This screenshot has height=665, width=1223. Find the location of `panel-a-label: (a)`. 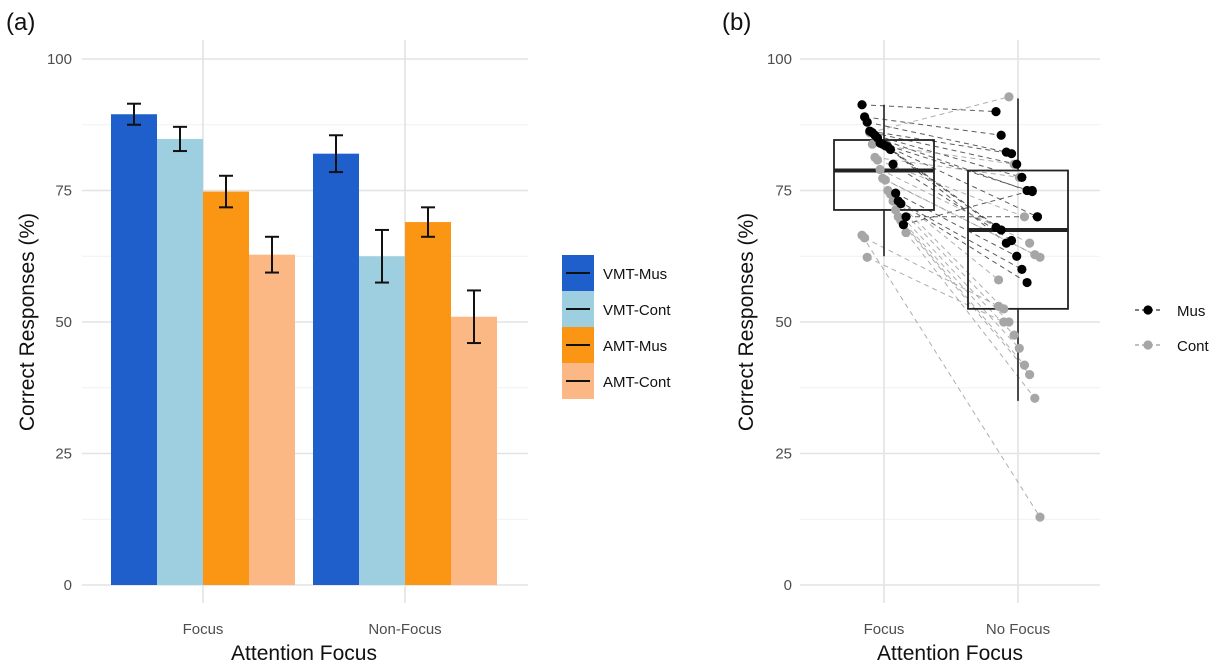

panel-a-label: (a) is located at coordinates (20, 22).